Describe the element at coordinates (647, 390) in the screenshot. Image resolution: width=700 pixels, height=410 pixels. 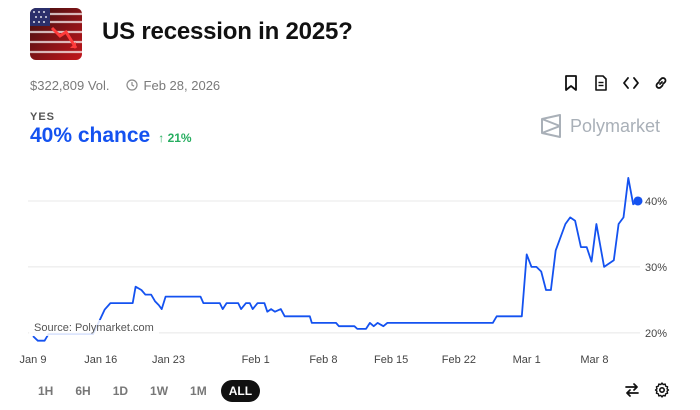
I see `chart-controls` at that location.